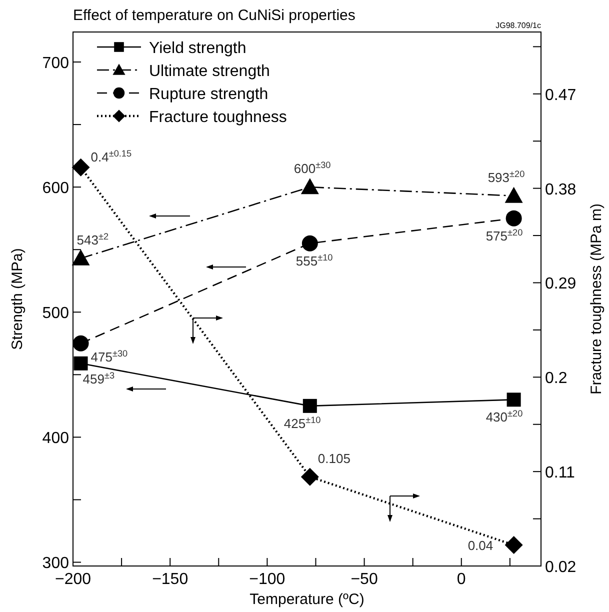 This screenshot has height=612, width=609. I want to click on y2-axis-title: Fracture toughness (MPa m), so click(596, 299).